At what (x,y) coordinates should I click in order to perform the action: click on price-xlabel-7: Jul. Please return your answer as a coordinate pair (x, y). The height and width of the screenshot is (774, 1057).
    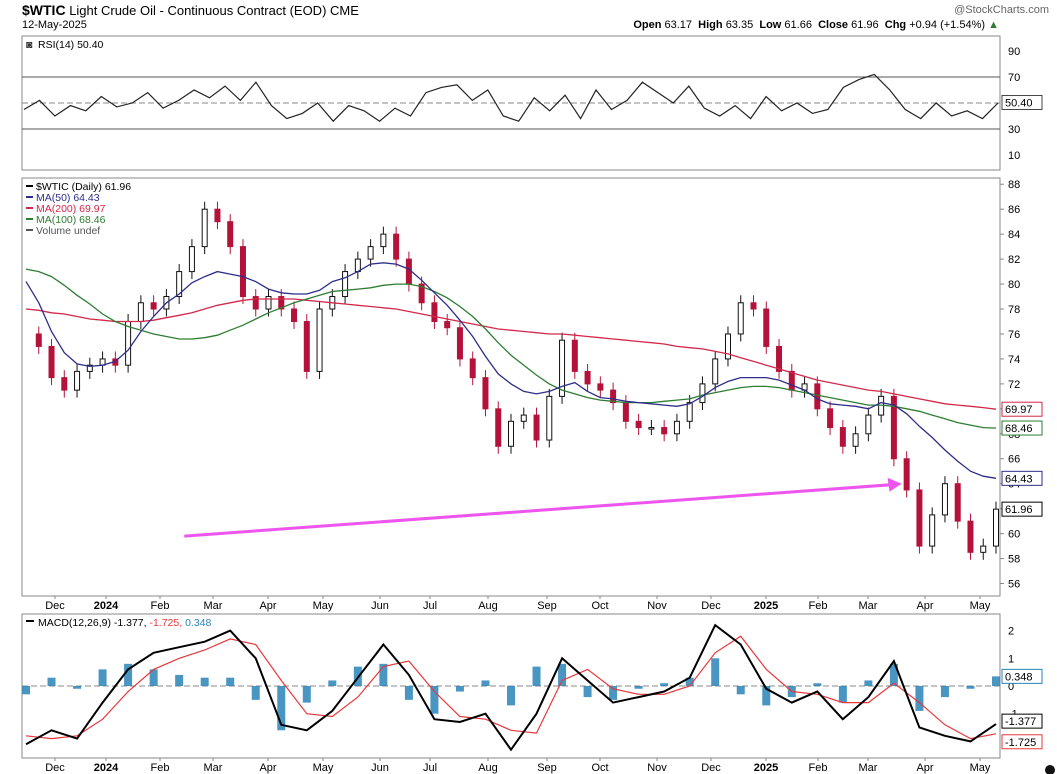
    Looking at the image, I should click on (430, 606).